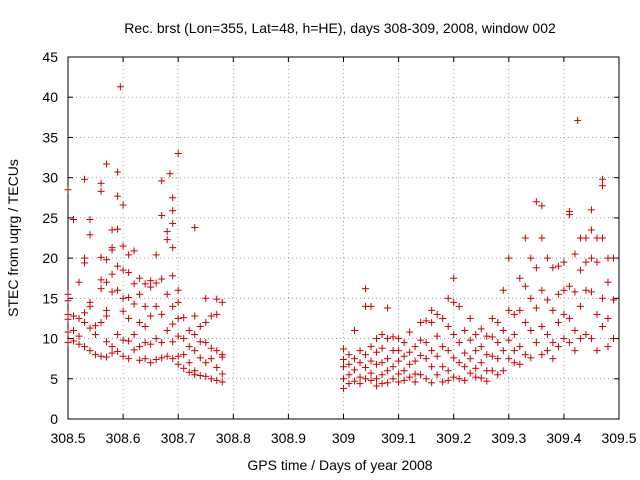  I want to click on x-tick-label: 308.6, so click(123, 438).